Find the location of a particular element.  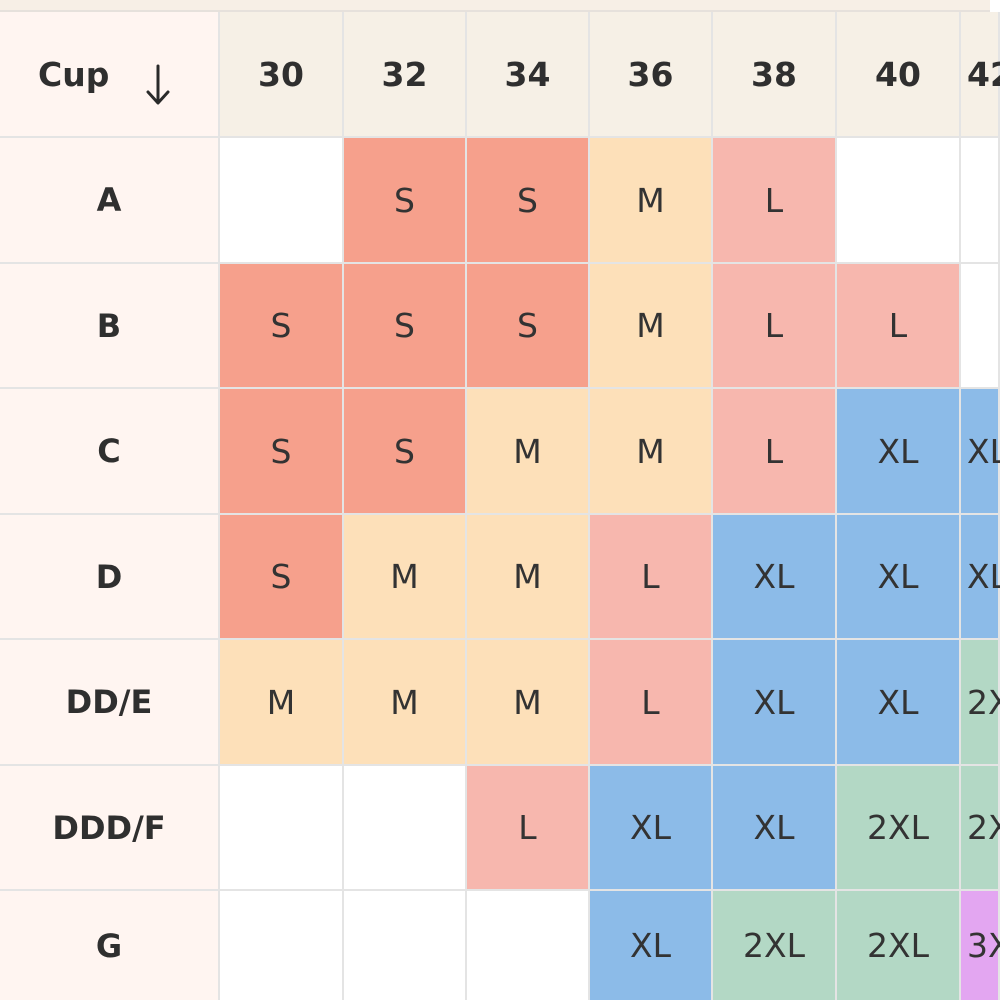

size-cell-ddd-f-40: 2XL is located at coordinates (899, 828).